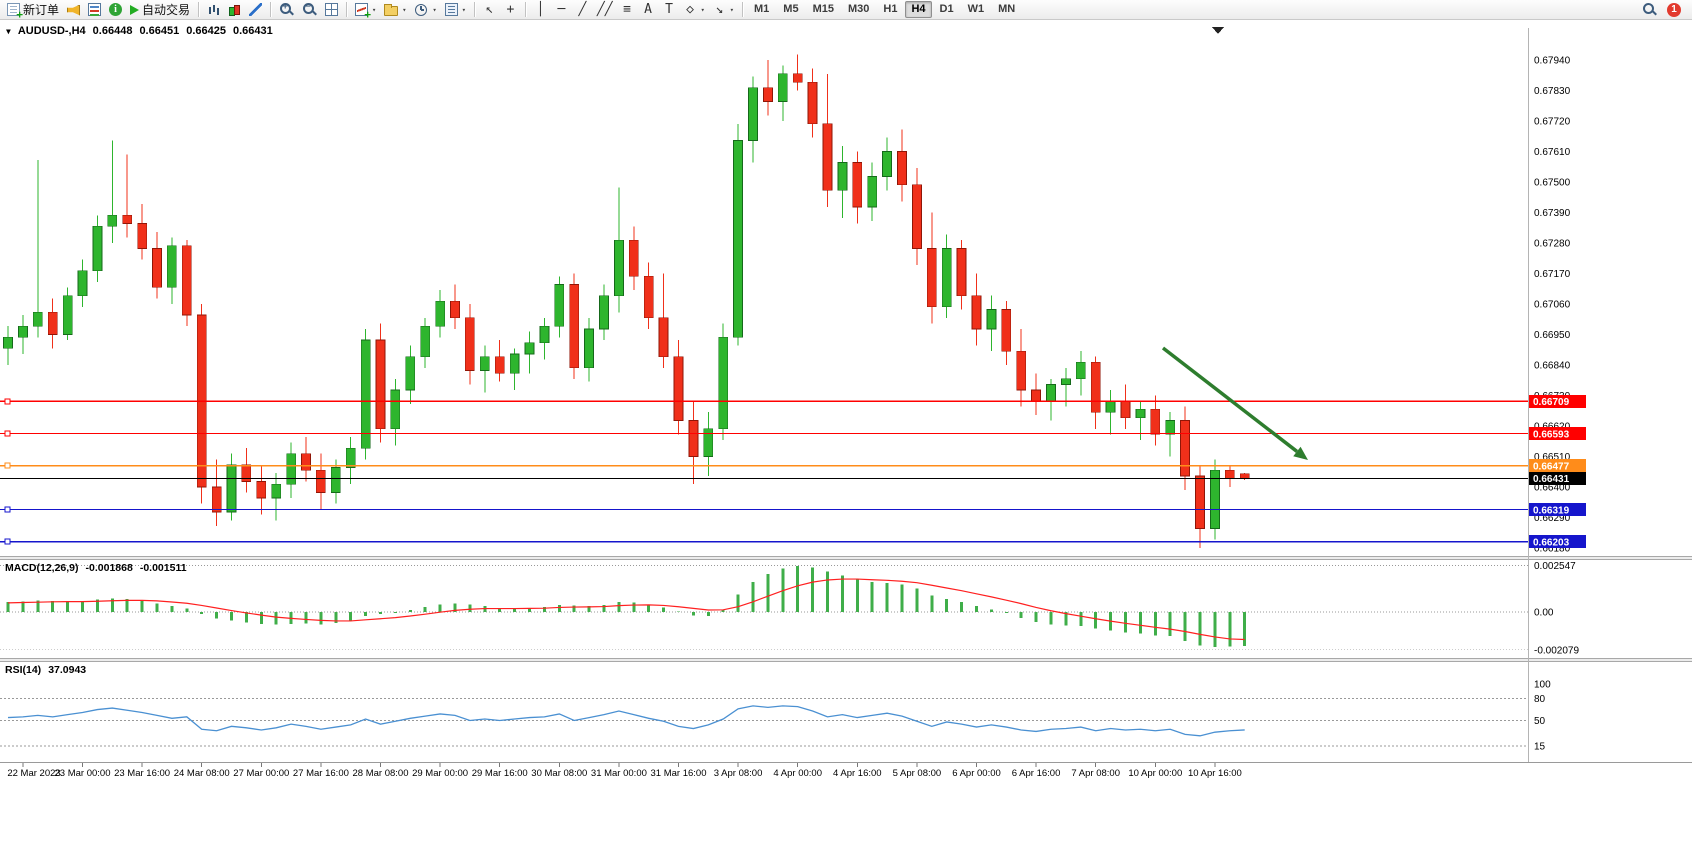 The height and width of the screenshot is (847, 1692). I want to click on timeframe-h4: H4, so click(918, 9).